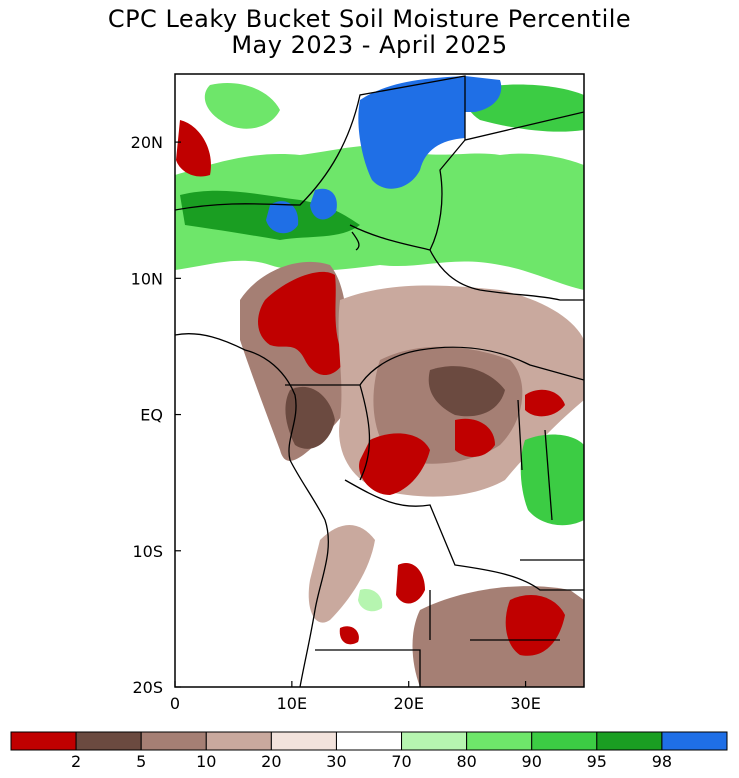  What do you see at coordinates (466, 391) in the screenshot?
I see `congo-dark-brown-region` at bounding box center [466, 391].